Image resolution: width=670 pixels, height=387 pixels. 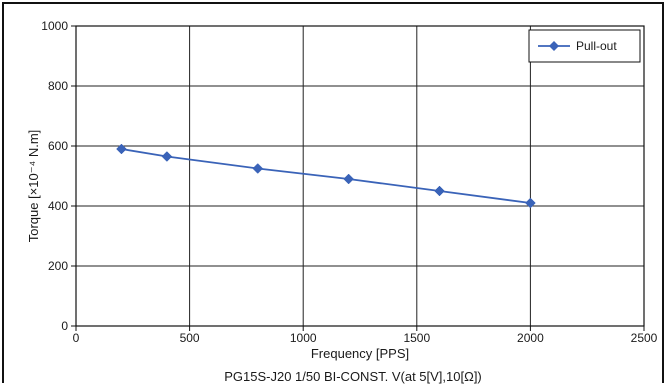 What do you see at coordinates (33, 186) in the screenshot?
I see `y-axis-title: Torque [×10⁻⁴ N.m]` at bounding box center [33, 186].